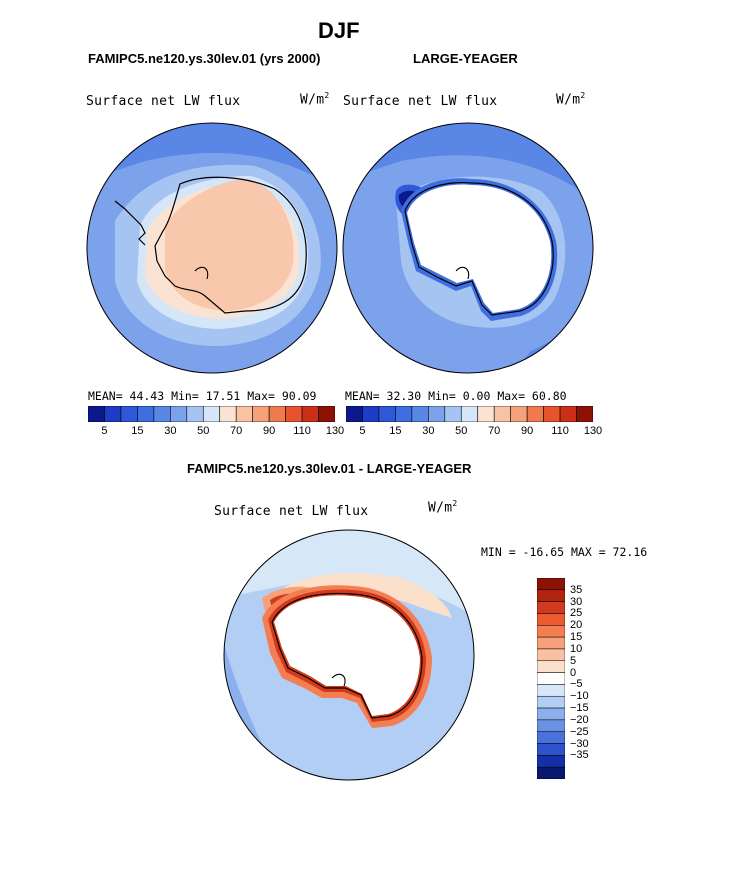 The image size is (733, 882). What do you see at coordinates (202, 396) in the screenshot?
I see `left-stats: MEAN= 44.43 Min= 17.51 Max= 90.09` at bounding box center [202, 396].